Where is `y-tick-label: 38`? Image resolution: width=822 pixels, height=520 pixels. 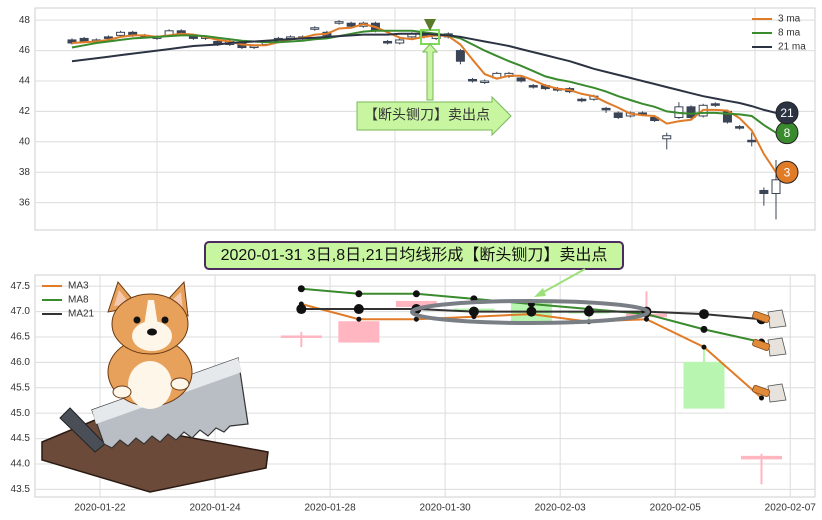
y-tick-label: 38 is located at coordinates (25, 172).